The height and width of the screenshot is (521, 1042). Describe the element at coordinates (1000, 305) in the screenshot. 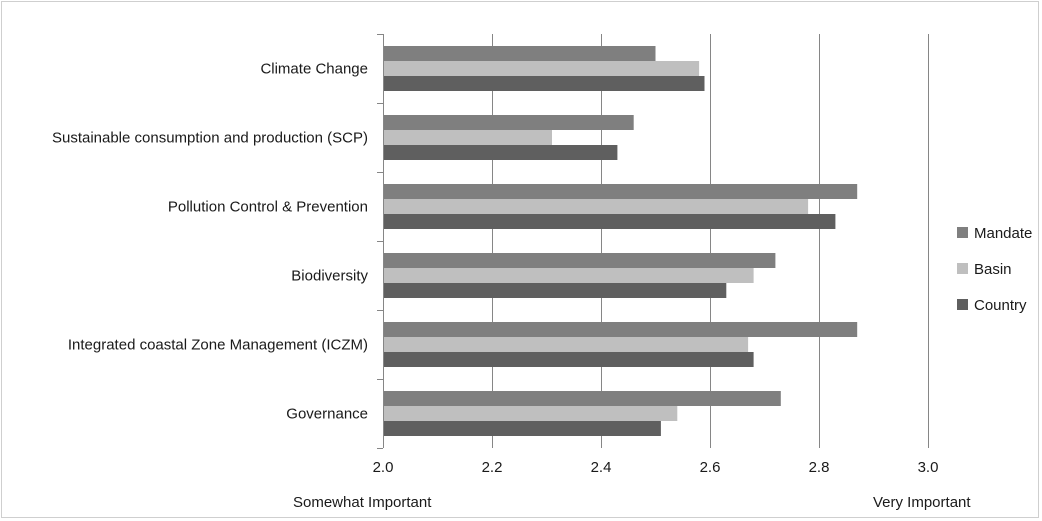

I see `legend-label-country: Country` at that location.